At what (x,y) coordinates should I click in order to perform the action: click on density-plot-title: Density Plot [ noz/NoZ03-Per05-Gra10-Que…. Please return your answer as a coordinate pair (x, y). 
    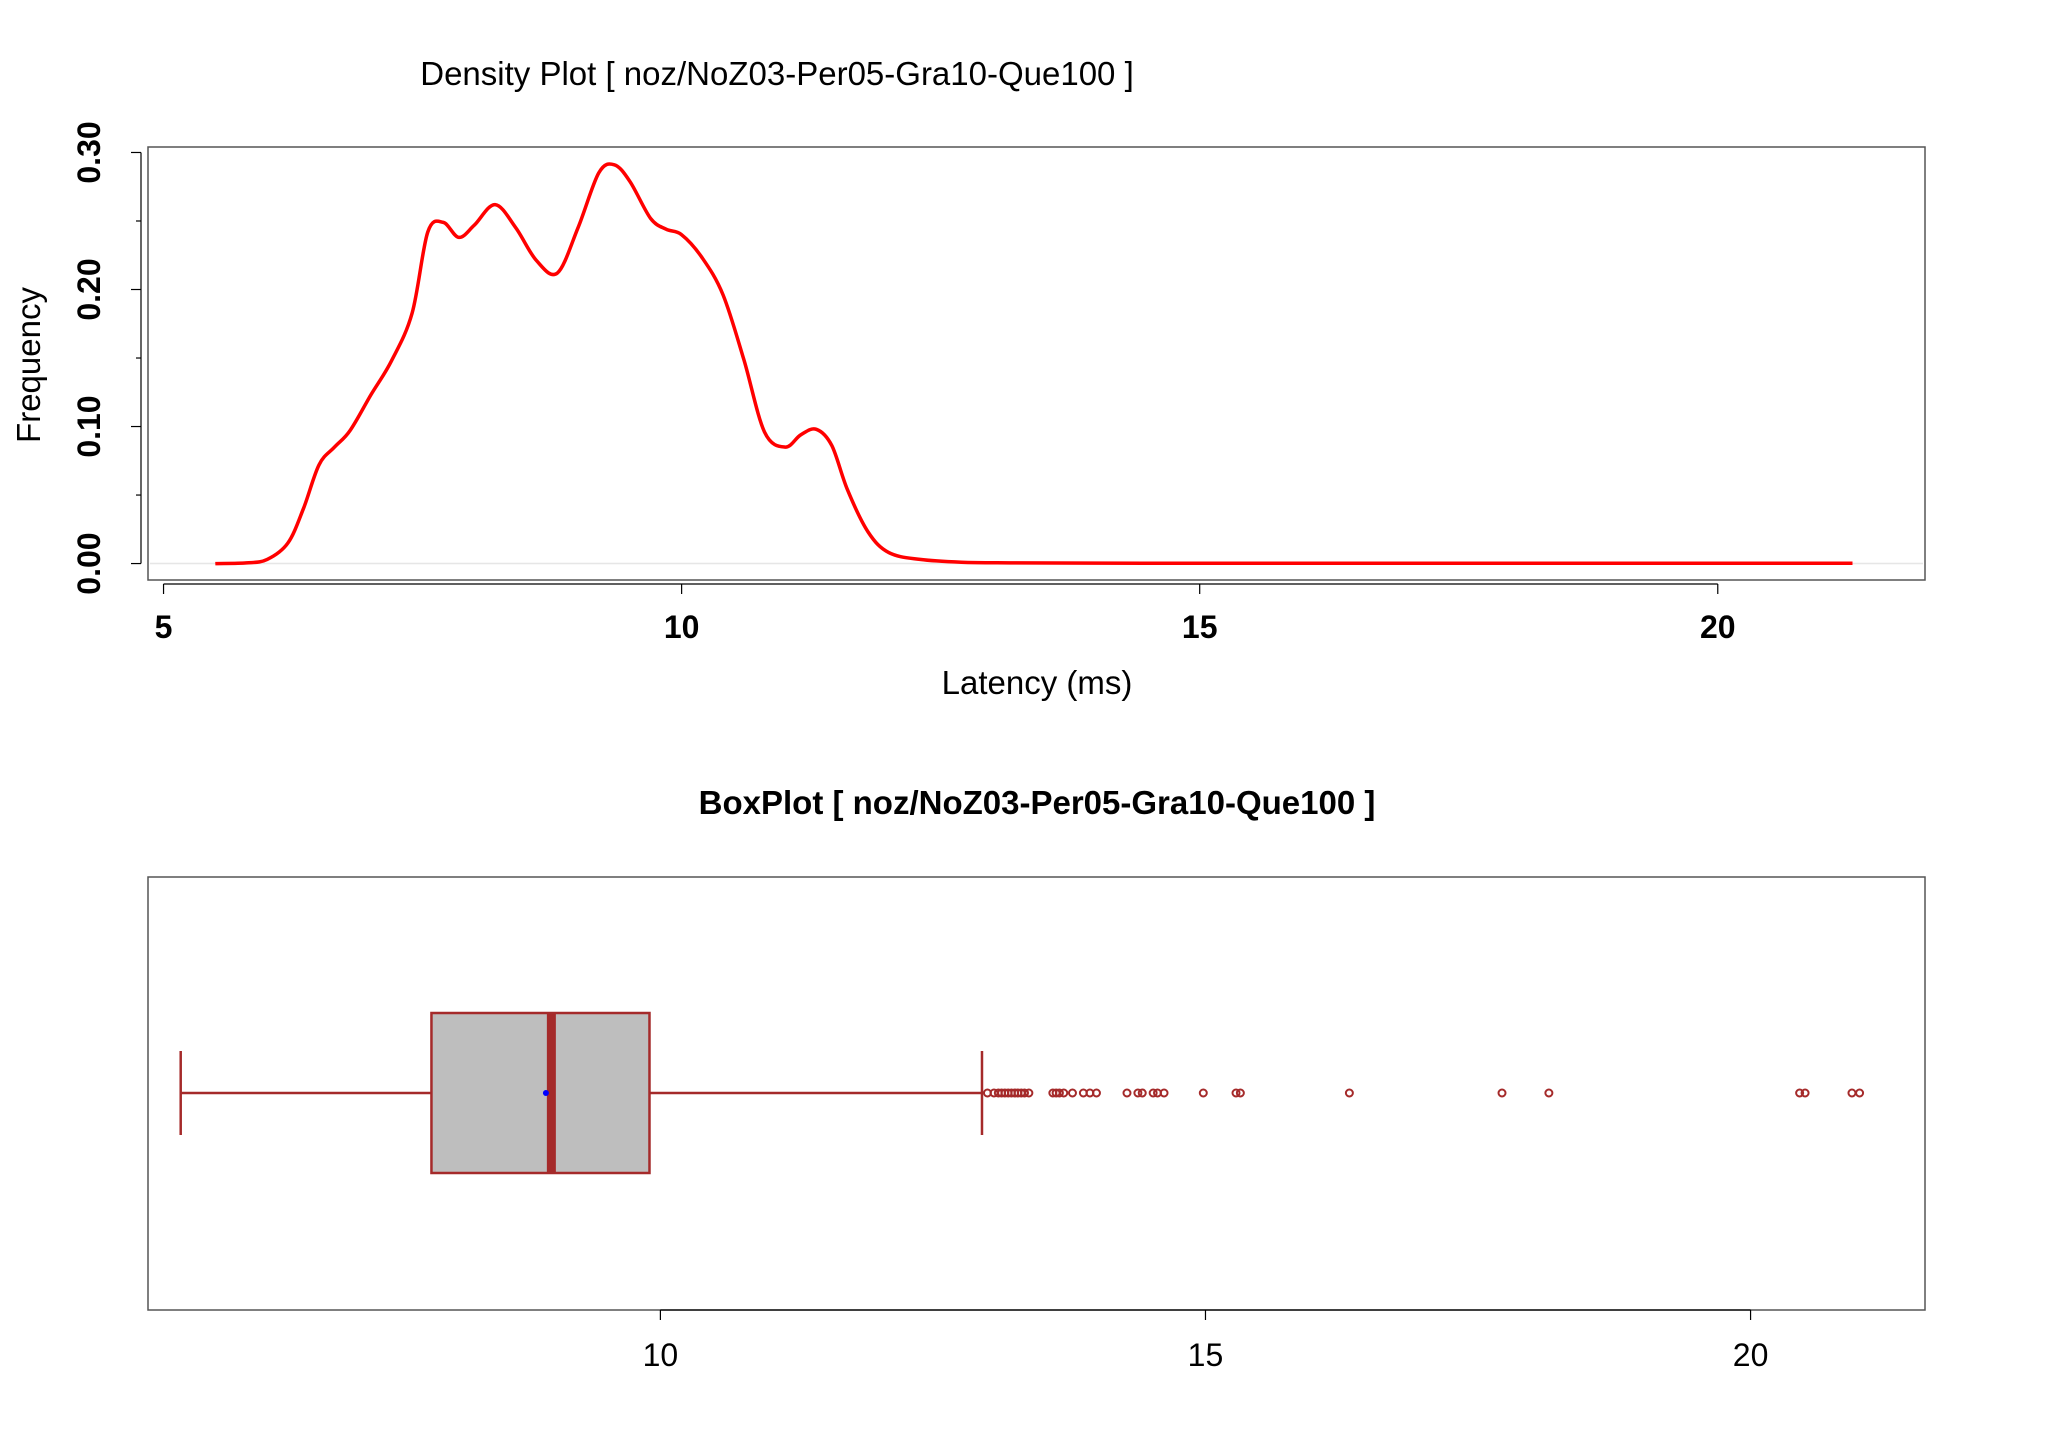
    Looking at the image, I should click on (777, 73).